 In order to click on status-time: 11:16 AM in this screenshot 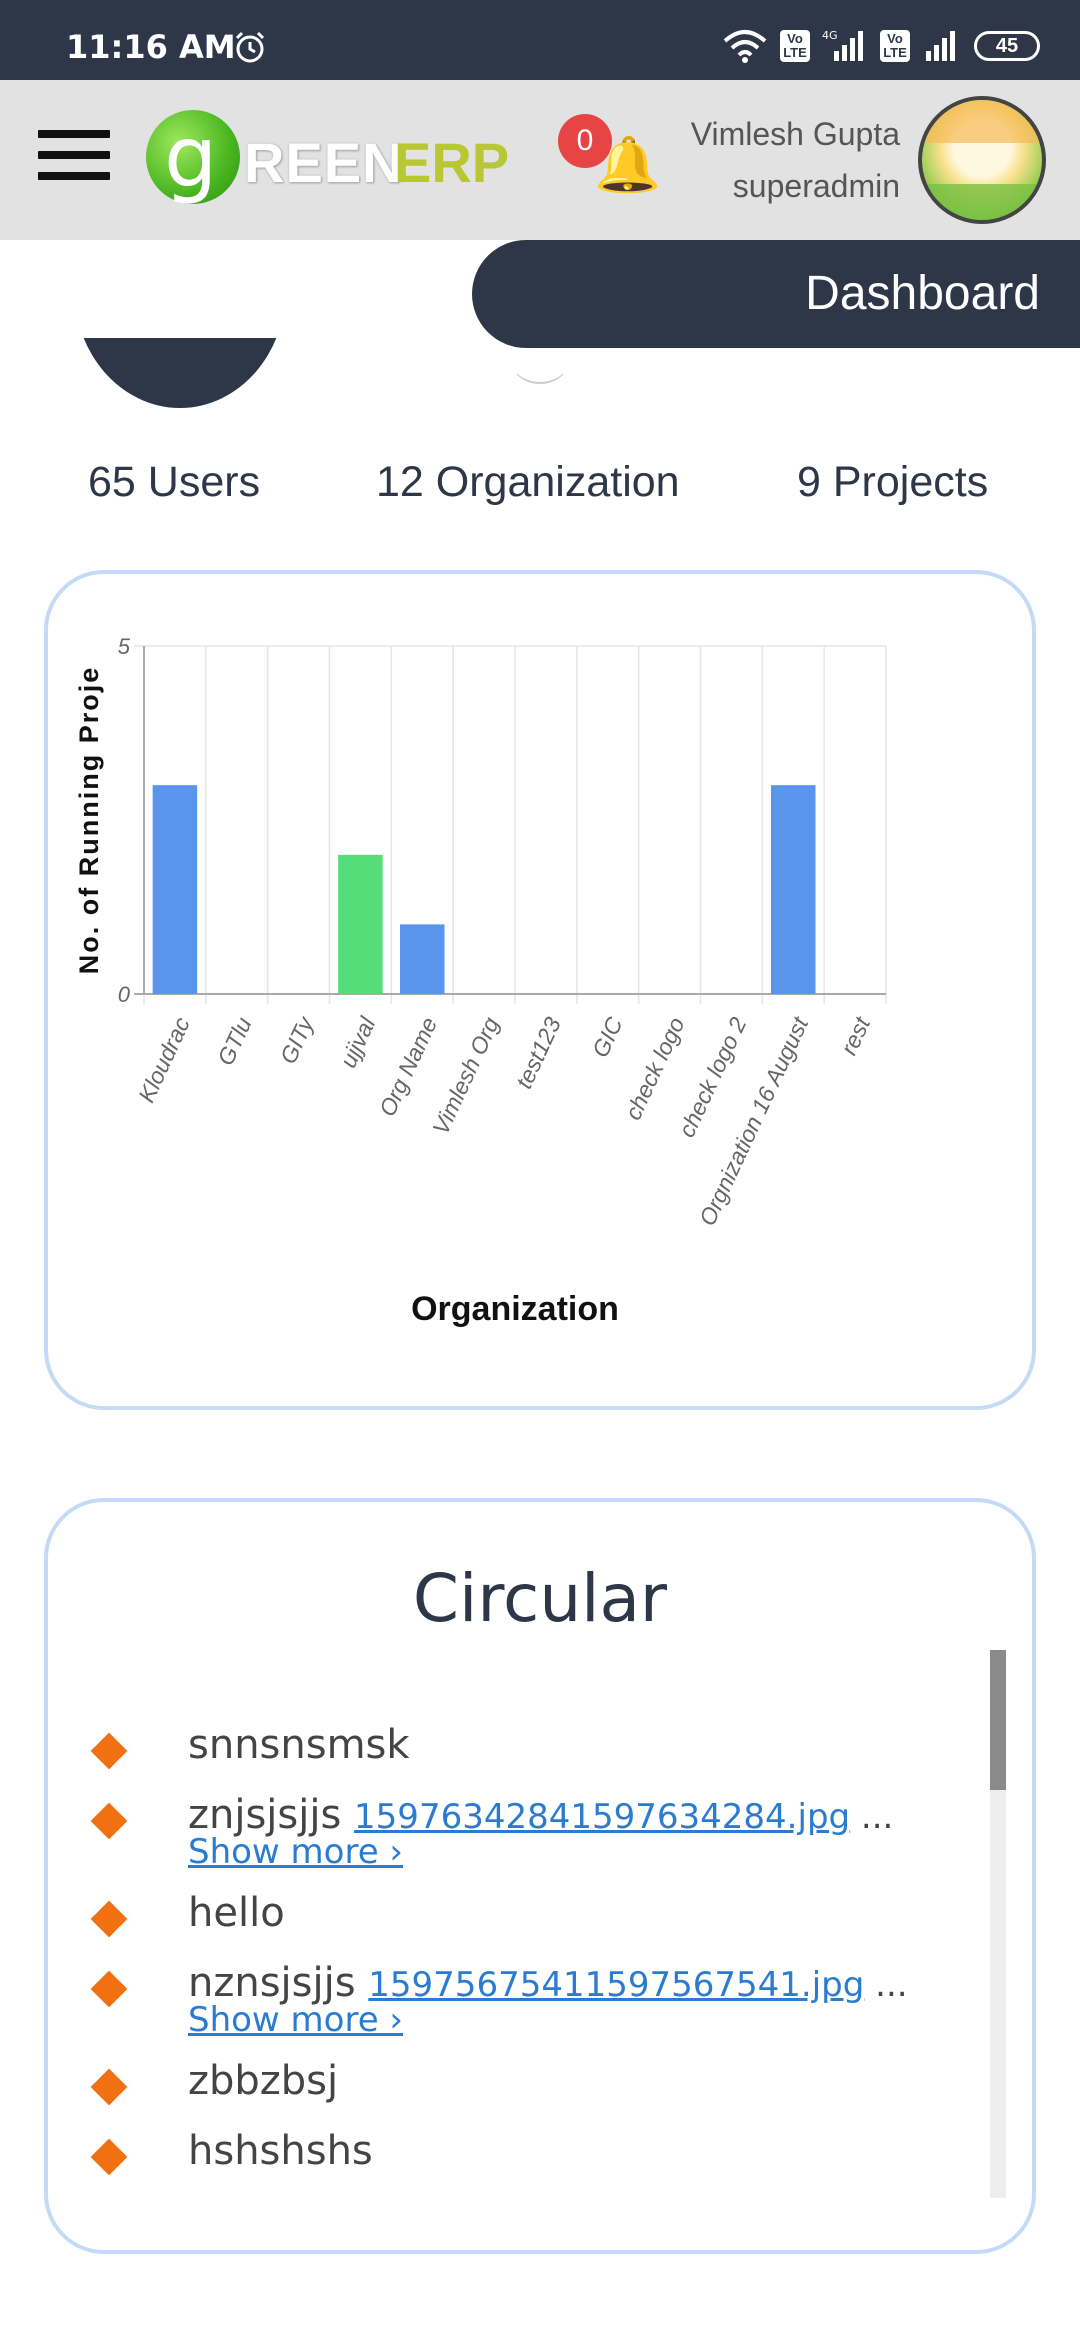, I will do `click(151, 47)`.